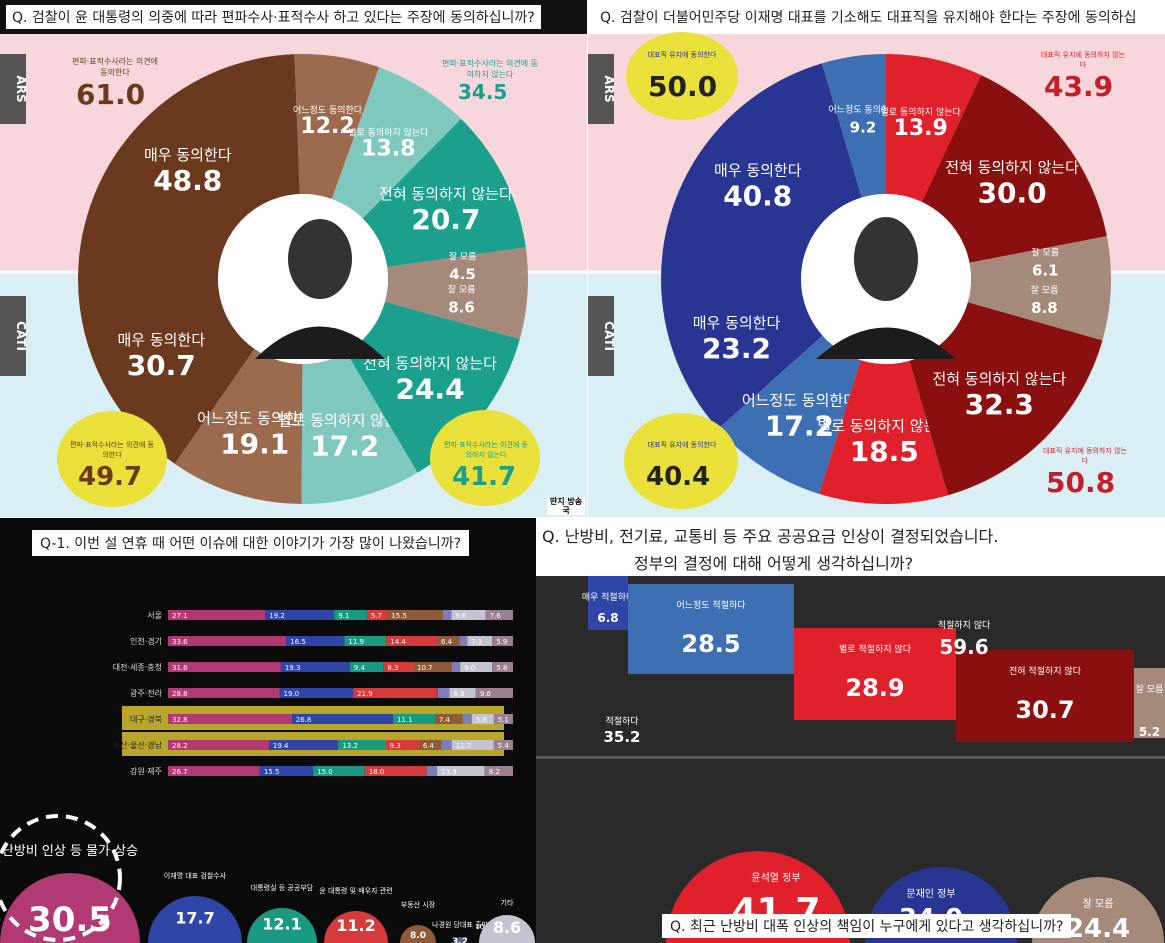 The image size is (1165, 943). Describe the element at coordinates (863, 110) in the screenshot. I see `lee-ars-category-1: 어느정도 동의한다` at that location.